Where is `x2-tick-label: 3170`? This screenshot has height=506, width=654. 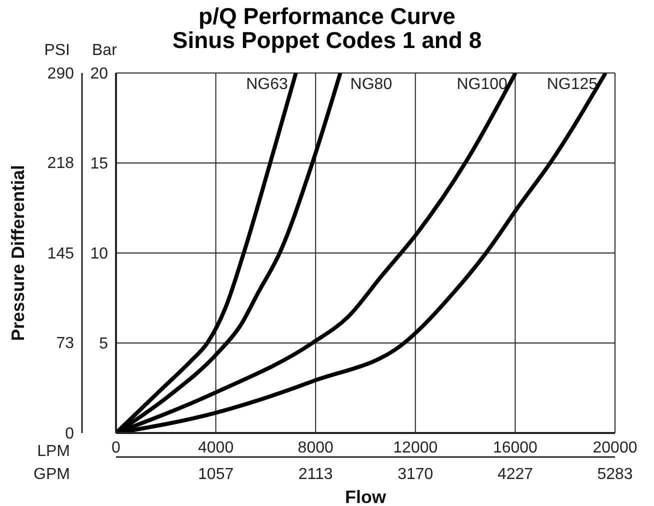
x2-tick-label: 3170 is located at coordinates (416, 474).